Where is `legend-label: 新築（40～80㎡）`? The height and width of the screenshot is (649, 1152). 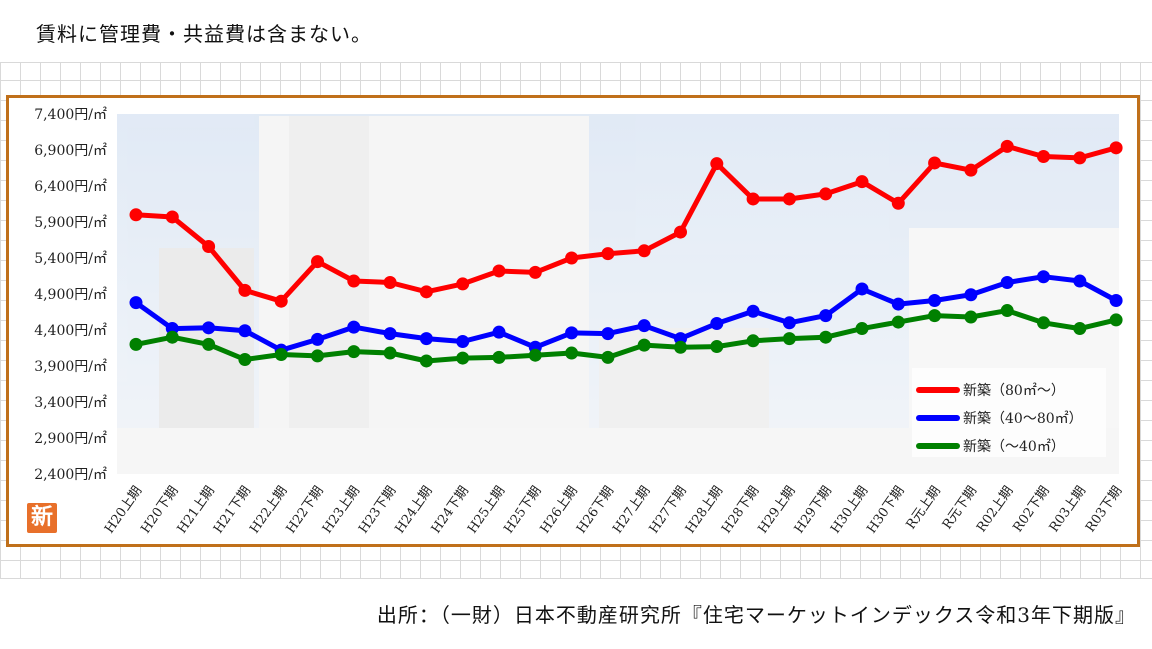
legend-label: 新築（40～80㎡） is located at coordinates (1023, 419).